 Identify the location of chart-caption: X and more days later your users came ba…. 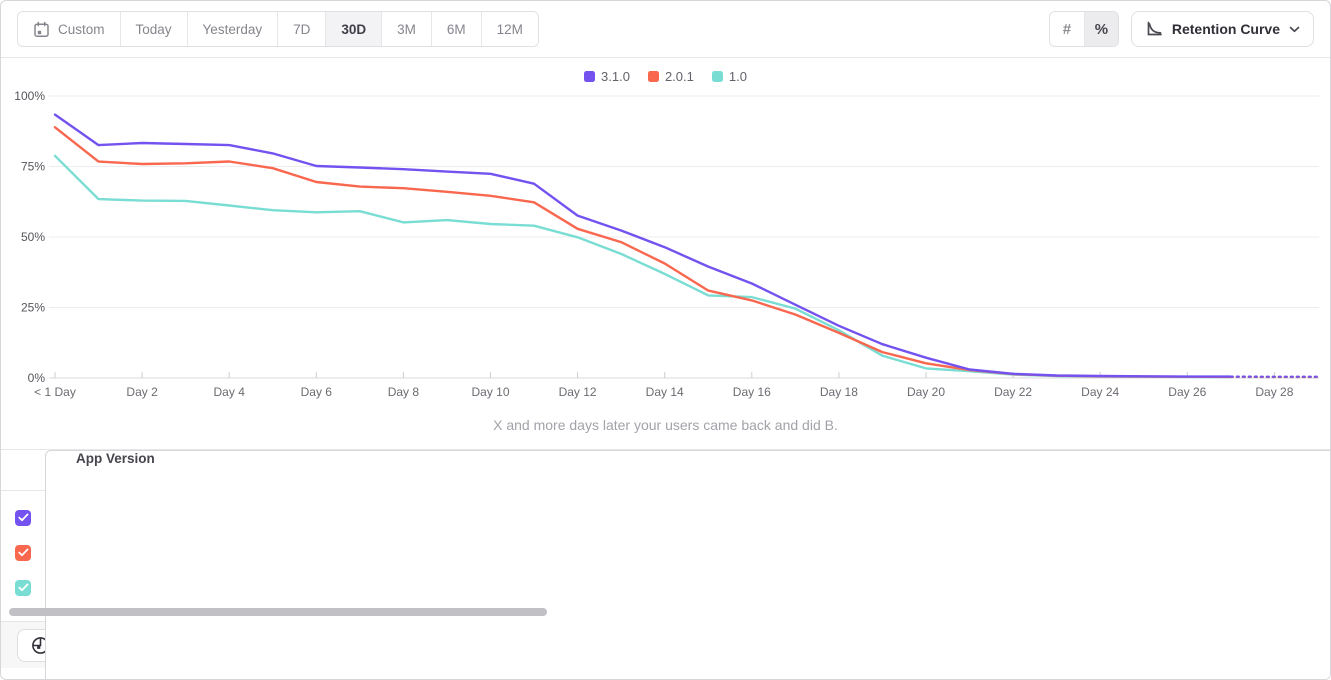
(665, 425).